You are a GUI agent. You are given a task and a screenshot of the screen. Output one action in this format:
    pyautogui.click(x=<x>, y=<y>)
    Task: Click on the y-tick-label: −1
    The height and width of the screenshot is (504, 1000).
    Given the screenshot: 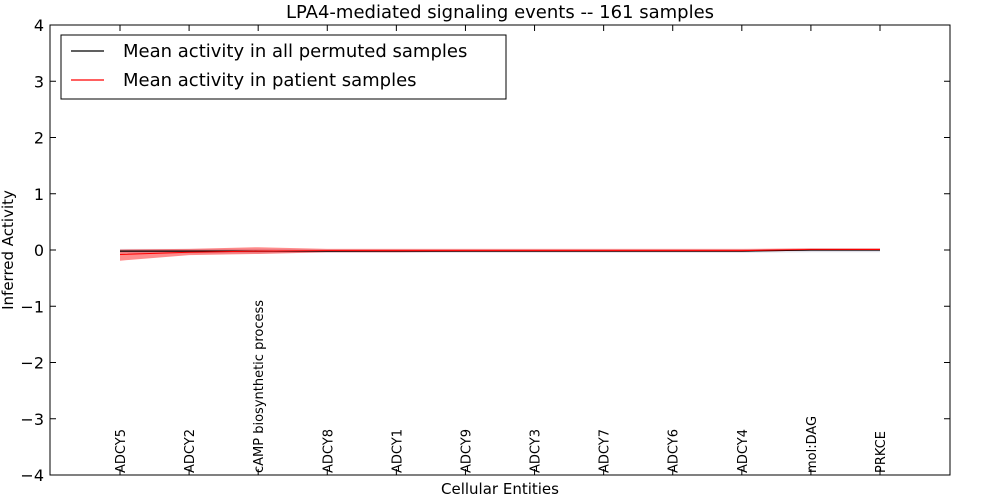 What is the action you would take?
    pyautogui.click(x=32, y=306)
    